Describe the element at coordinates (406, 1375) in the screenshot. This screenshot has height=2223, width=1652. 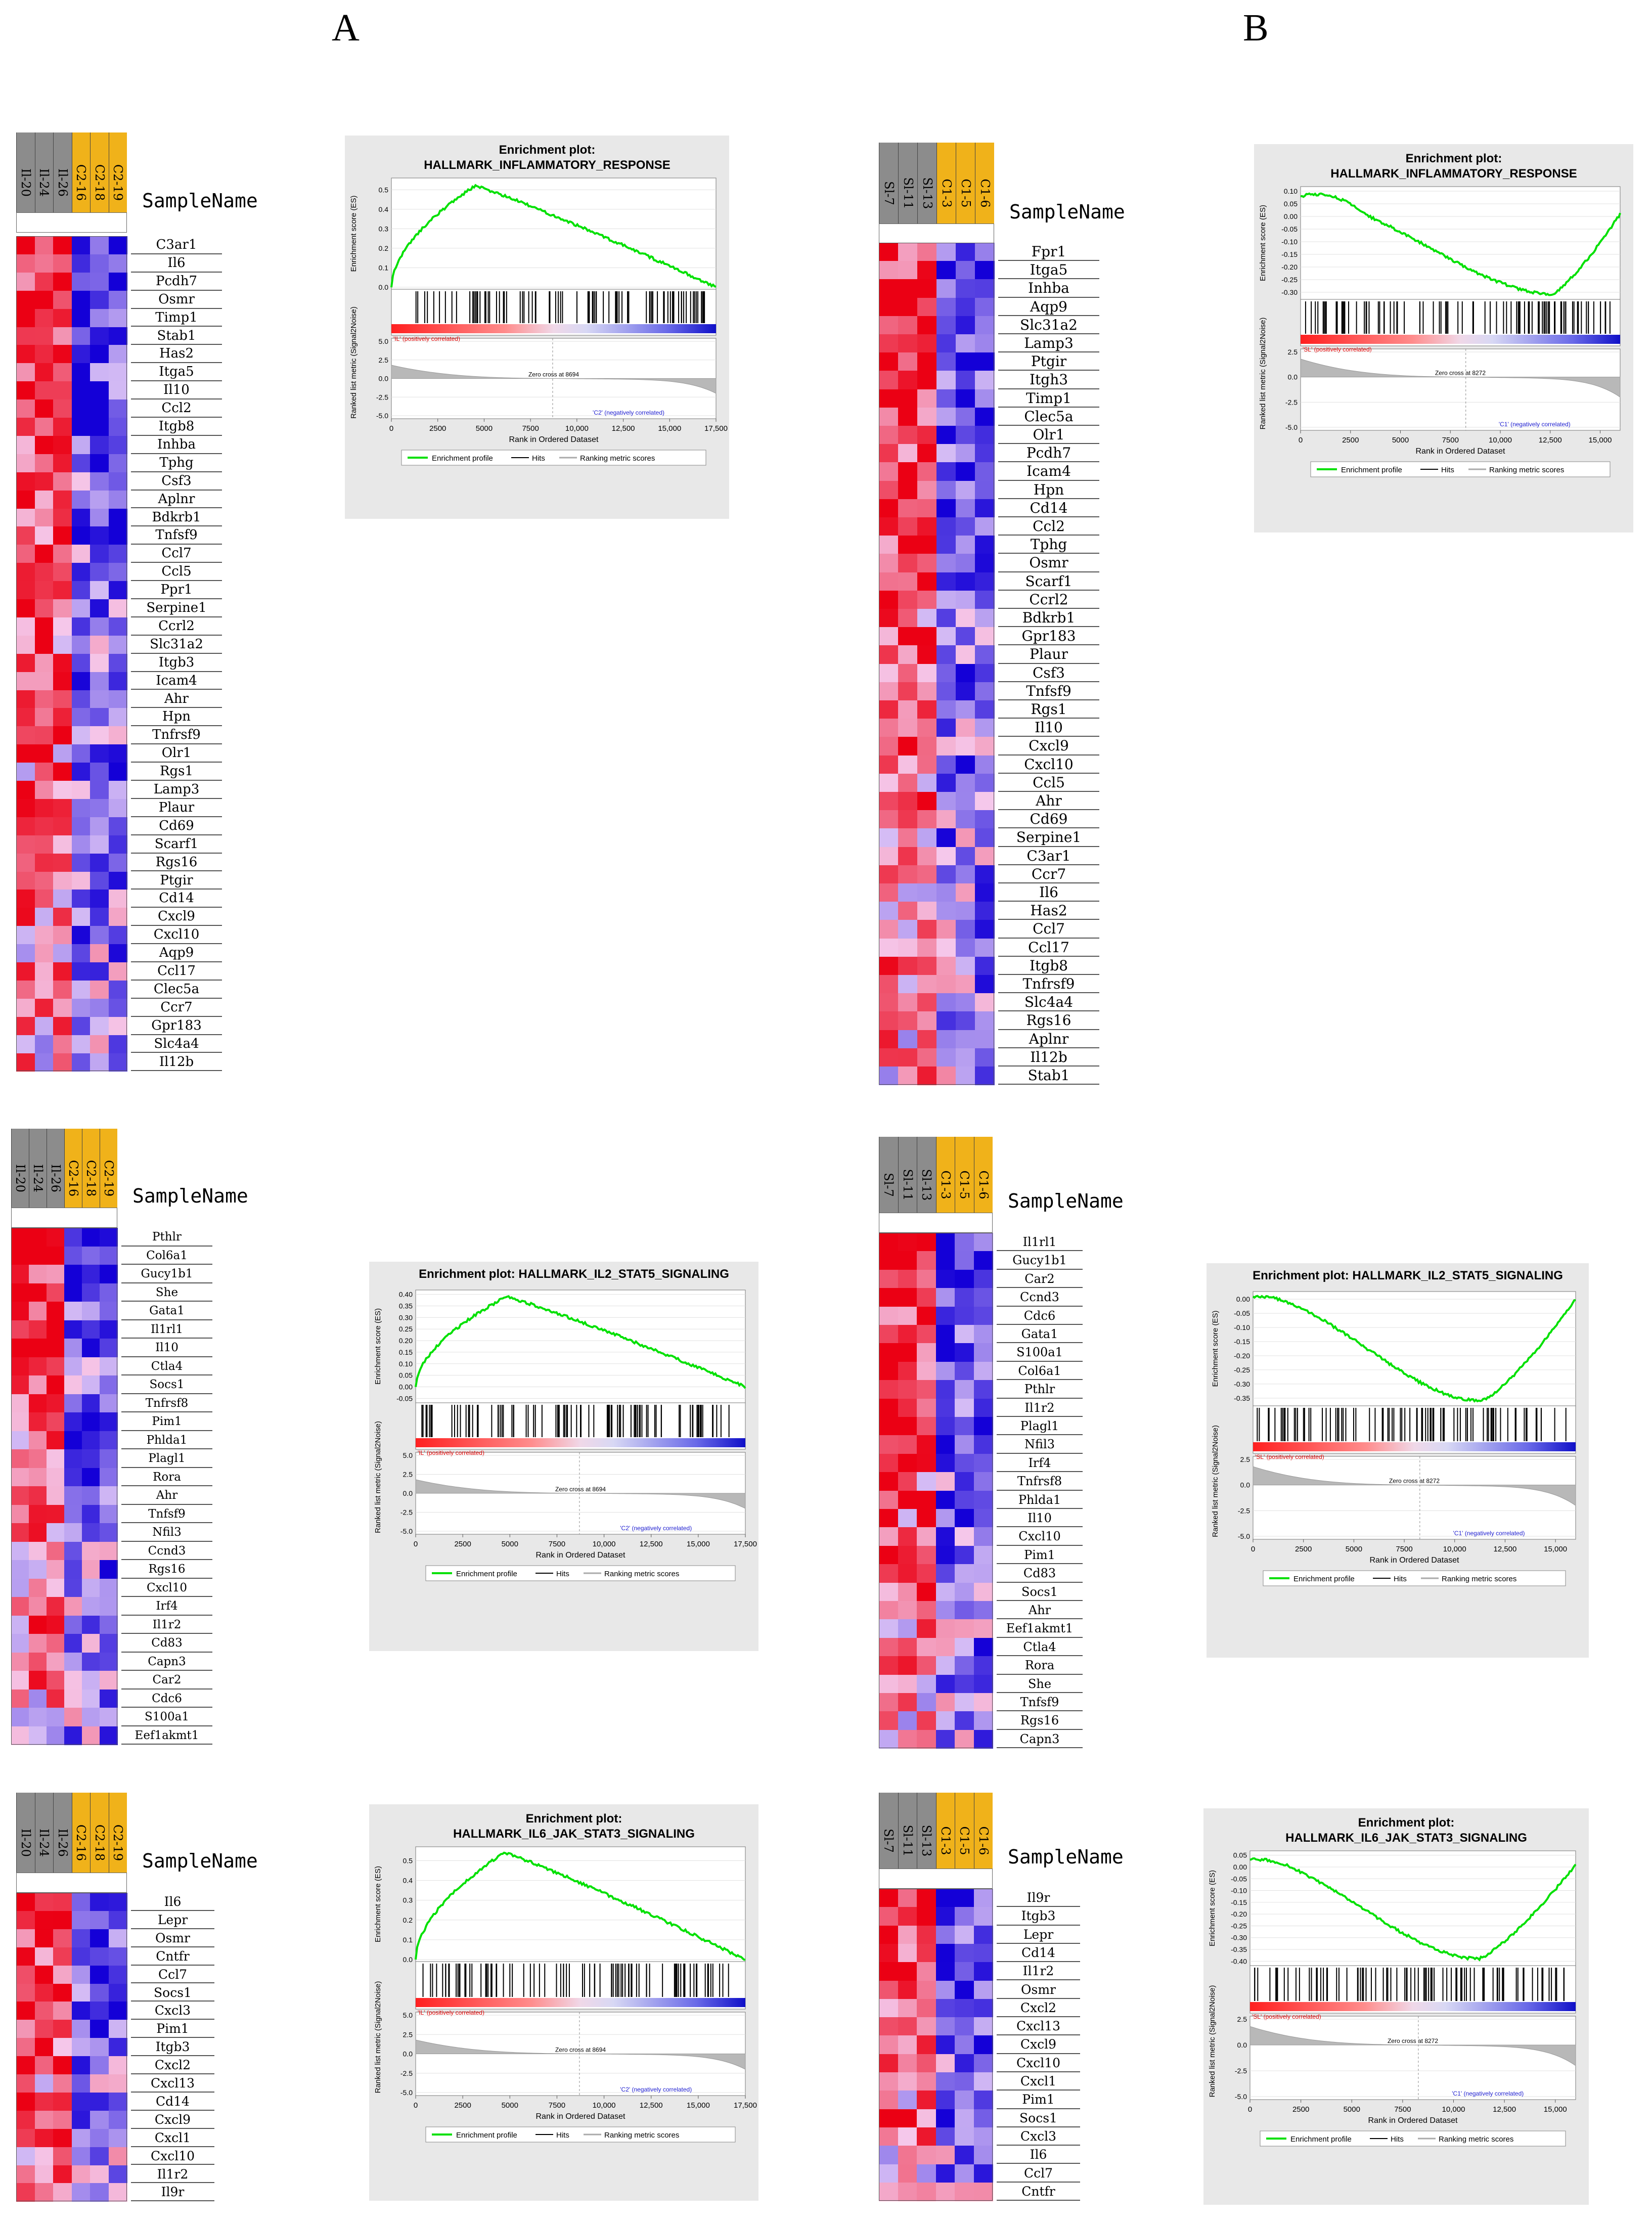
I see `es-tick-label: 0.05` at that location.